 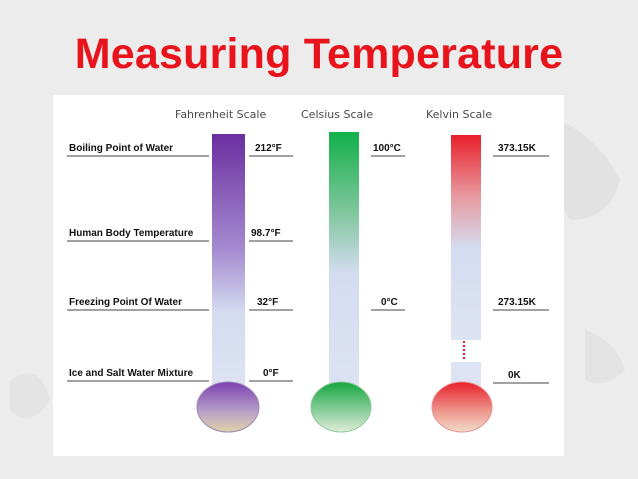 What do you see at coordinates (337, 114) in the screenshot?
I see `celsius-scale-title: Celsius Scale` at bounding box center [337, 114].